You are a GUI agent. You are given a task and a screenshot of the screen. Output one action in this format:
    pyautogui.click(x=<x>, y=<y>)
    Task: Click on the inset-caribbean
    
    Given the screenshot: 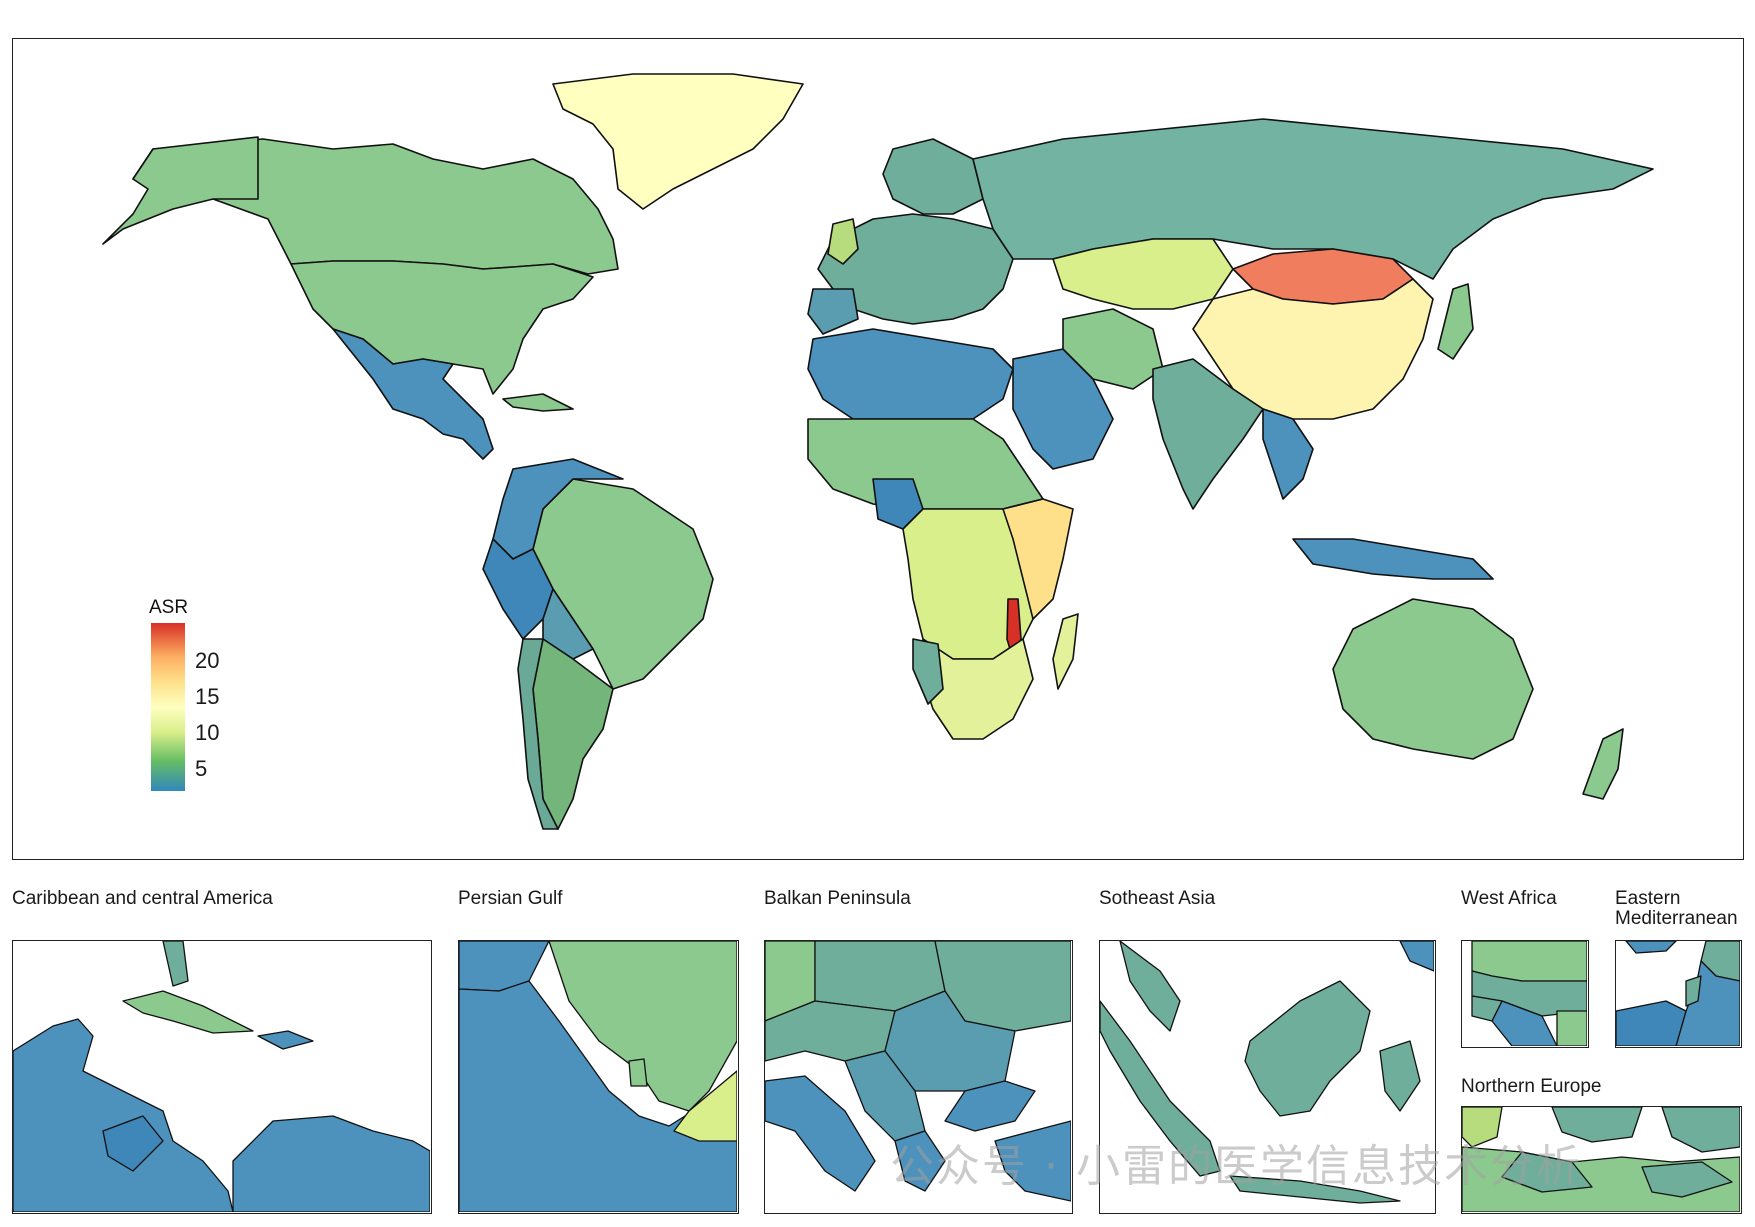 What is the action you would take?
    pyautogui.click(x=222, y=1077)
    